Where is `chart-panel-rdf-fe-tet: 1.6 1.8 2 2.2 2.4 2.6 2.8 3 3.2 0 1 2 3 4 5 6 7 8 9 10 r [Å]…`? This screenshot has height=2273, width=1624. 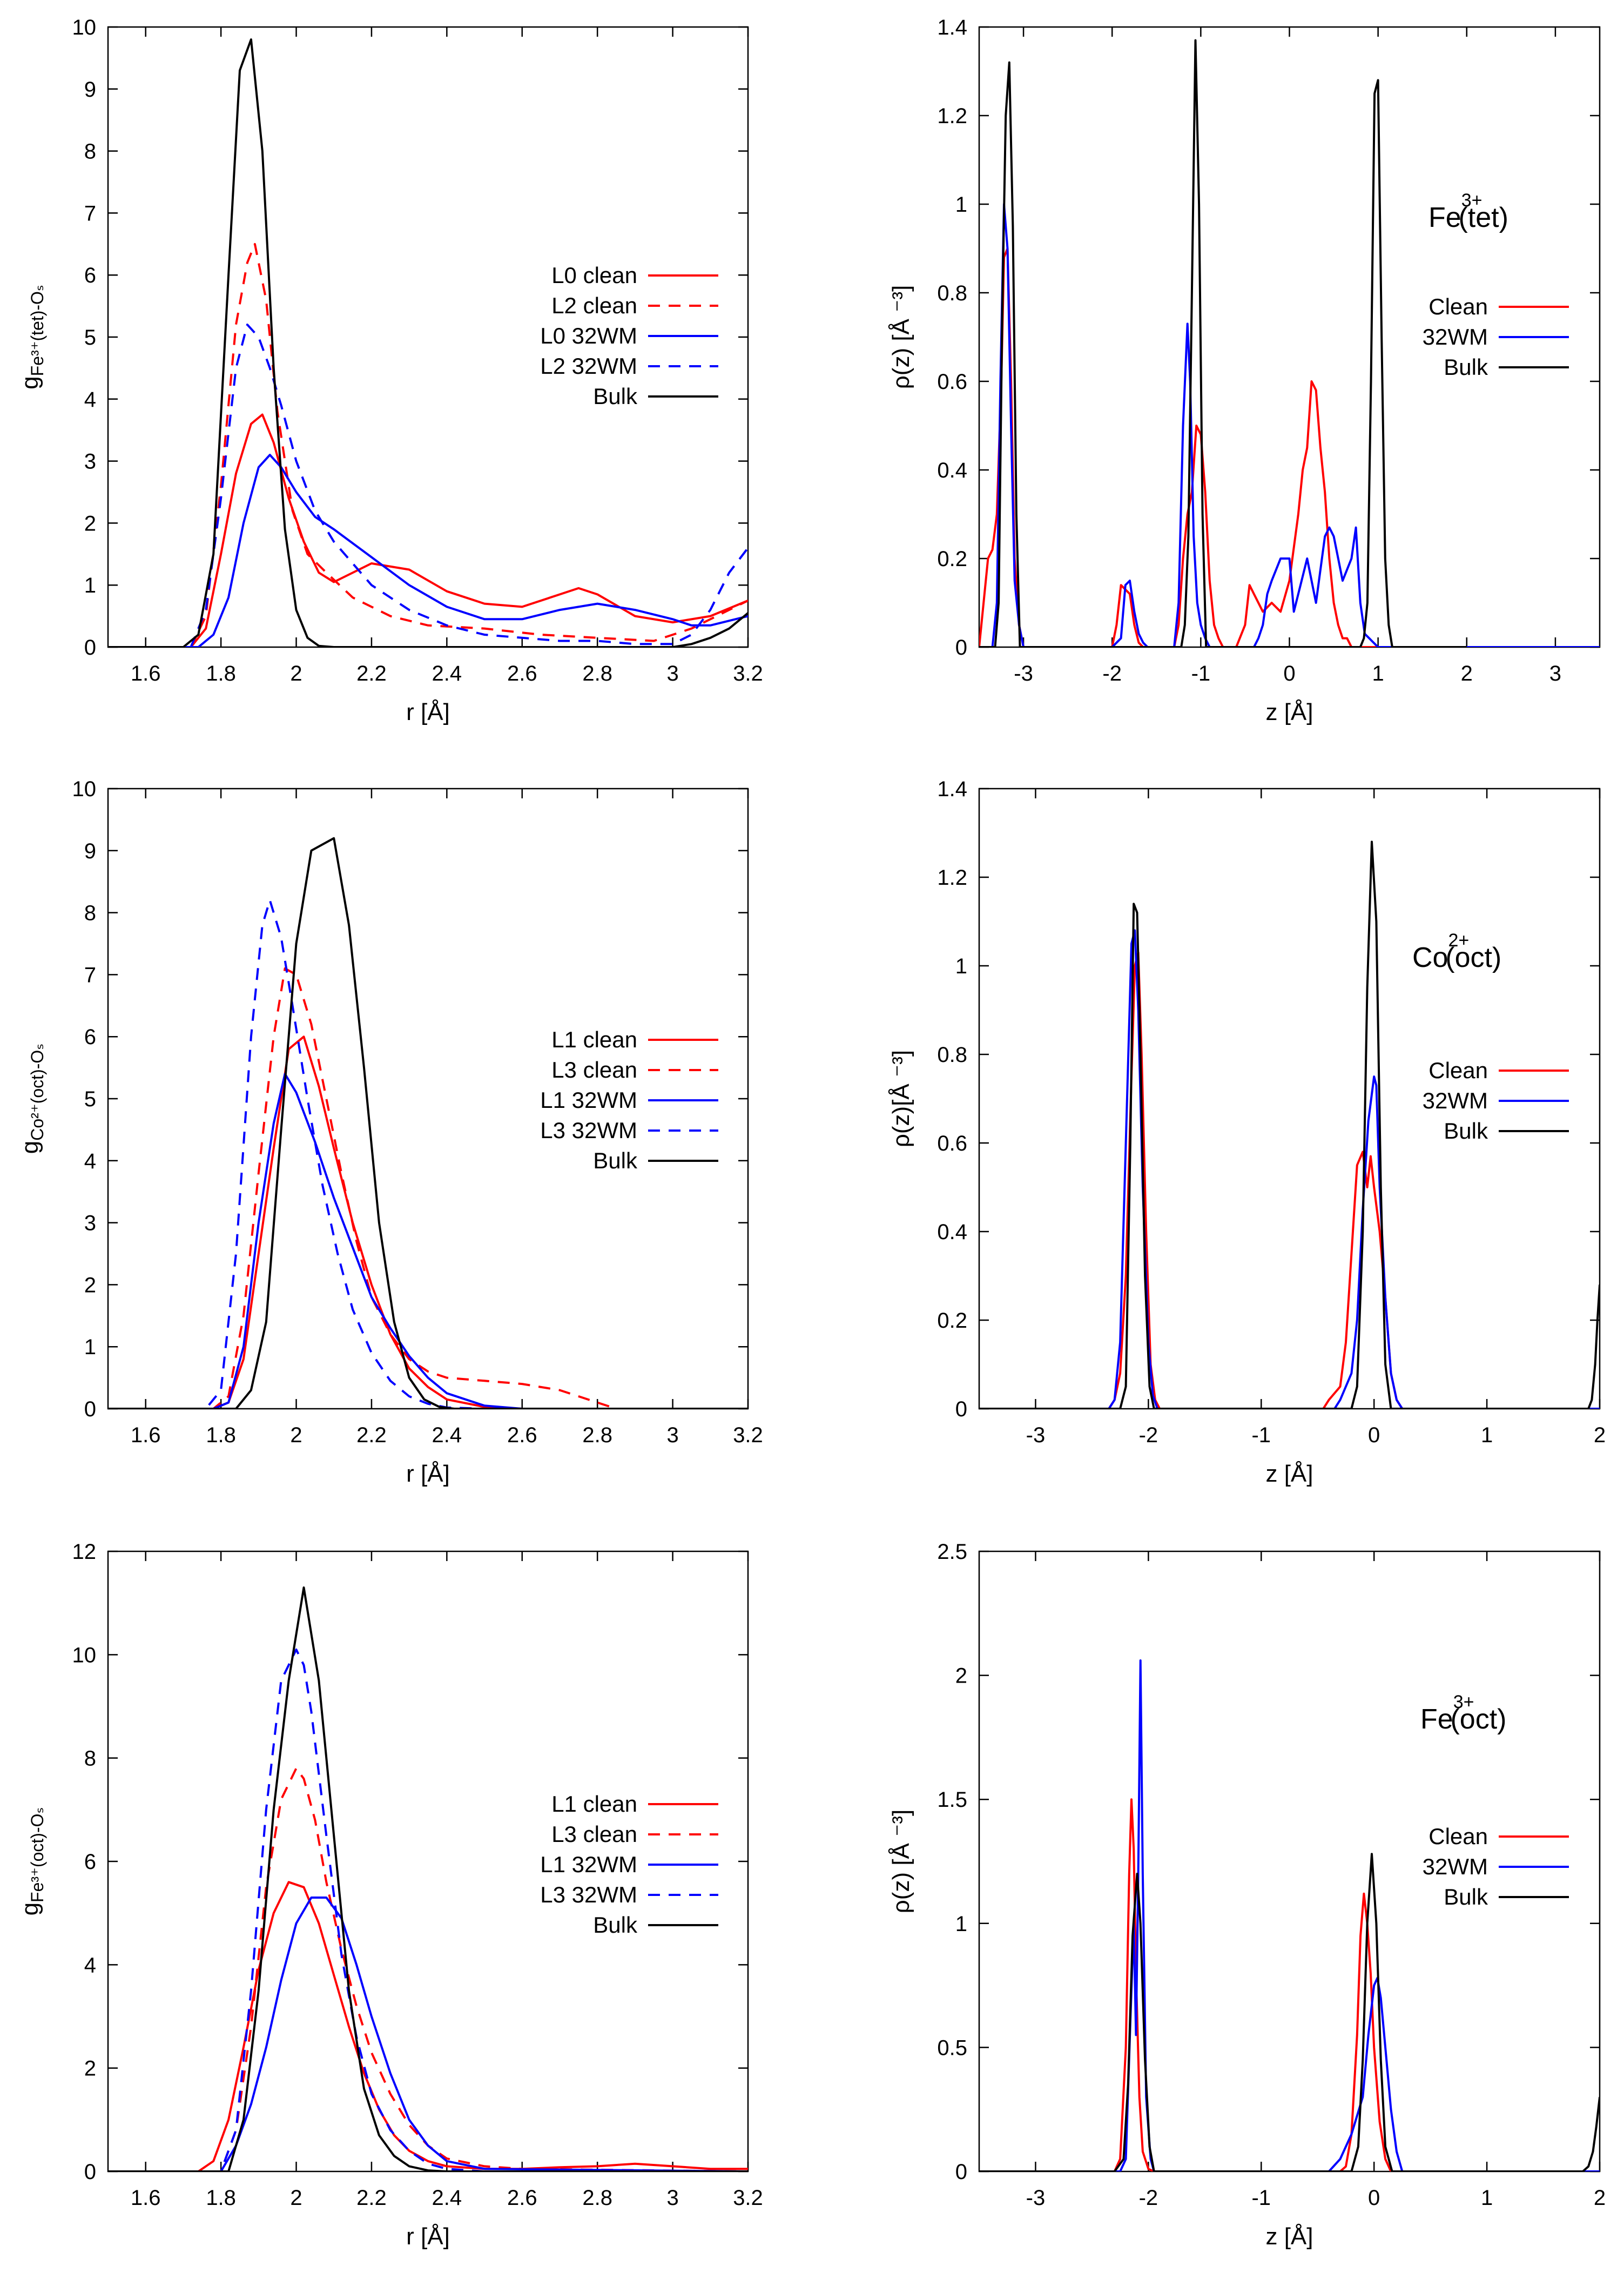 chart-panel-rdf-fe-tet: 1.6 1.8 2 2.2 2.4 2.6 2.8 3 3.2 0 1 2 3 4 5 6 7 8 9 10 r [Å]… is located at coordinates (390, 370).